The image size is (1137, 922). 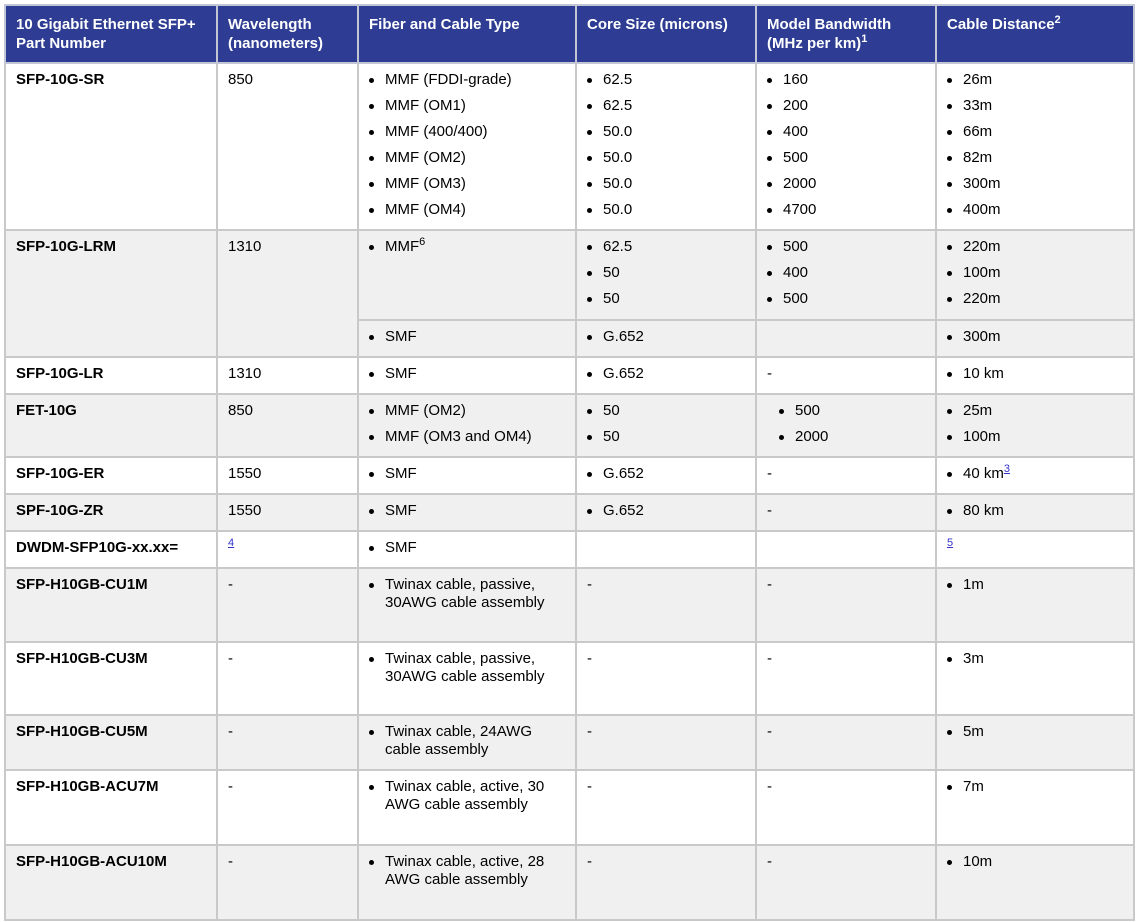 I want to click on cell-model-bandwidth, so click(x=846, y=549).